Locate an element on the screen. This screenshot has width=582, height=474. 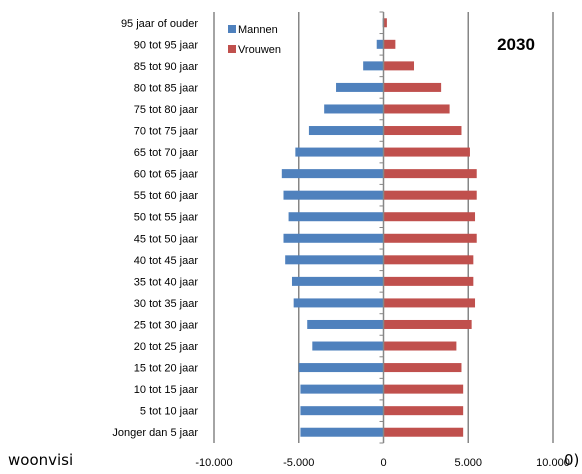
x-tick-label: 10.000 is located at coordinates (553, 463).